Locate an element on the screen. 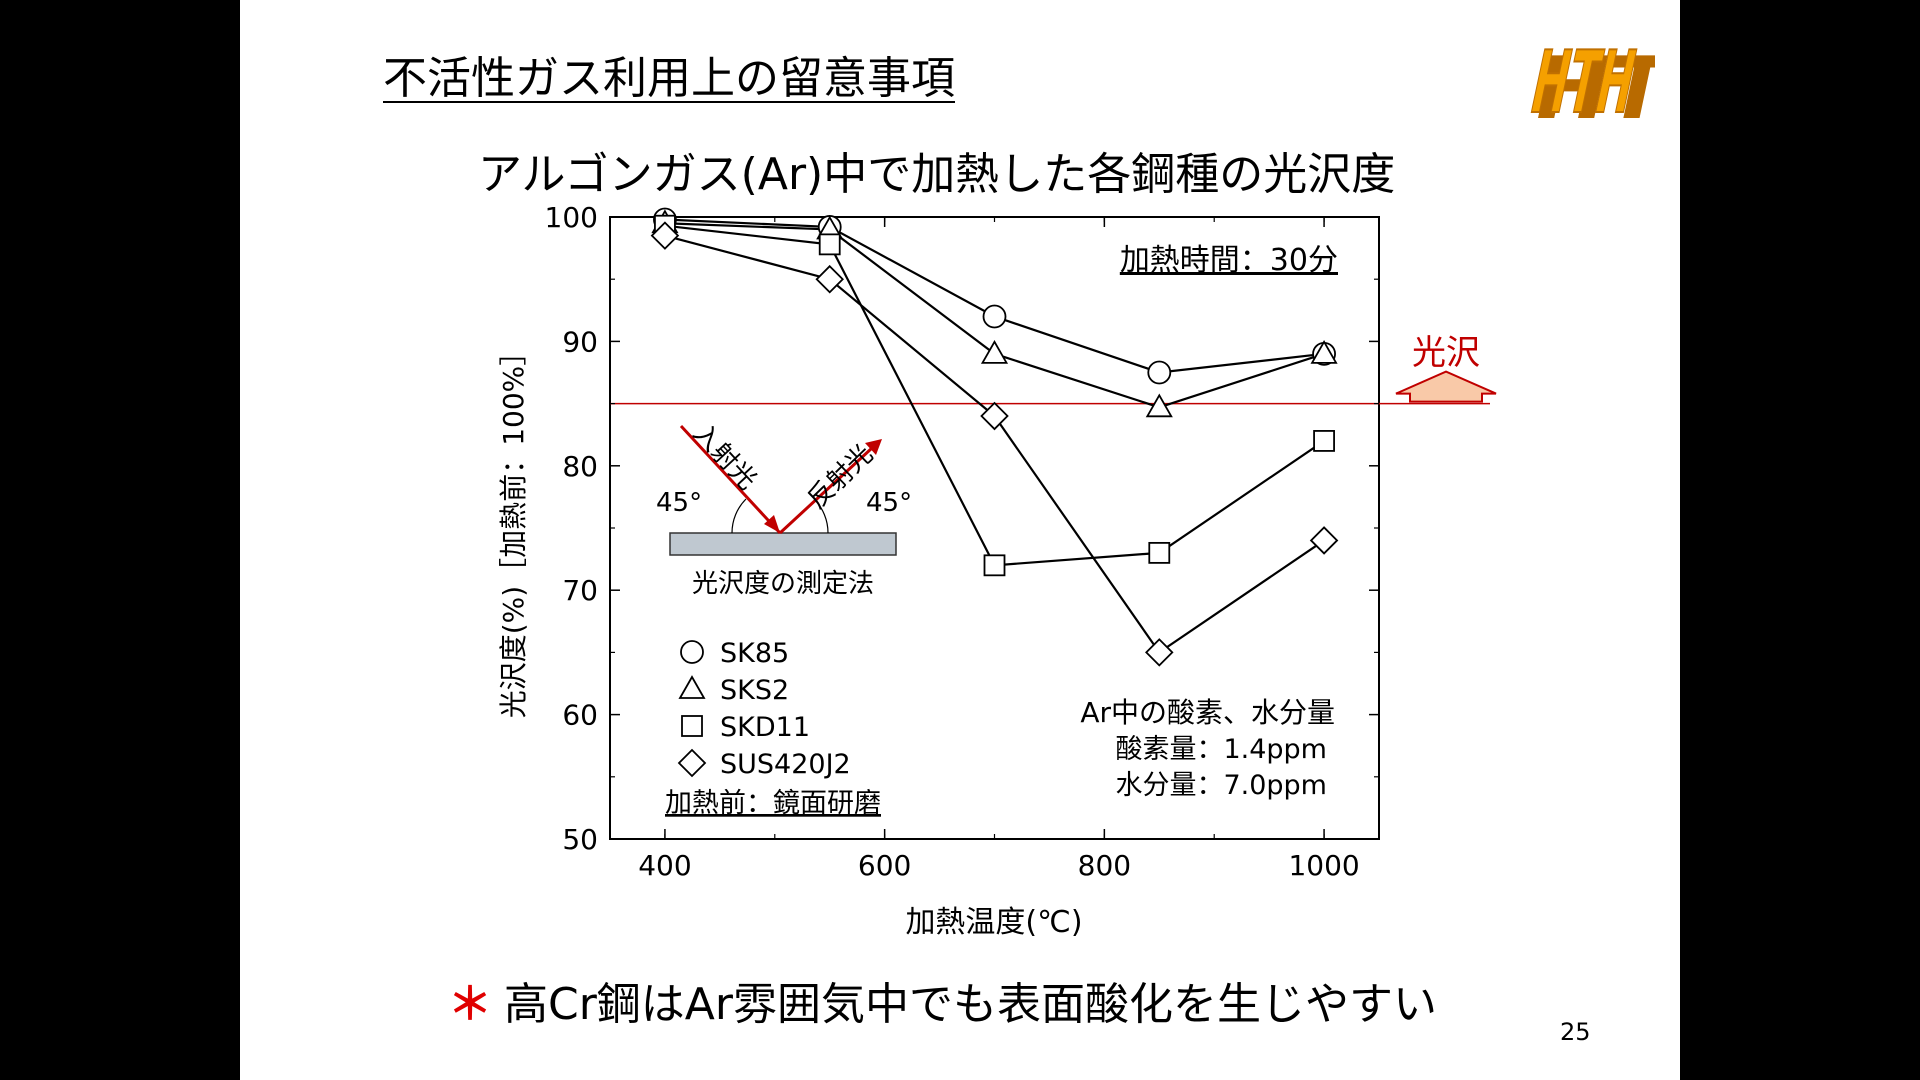  before-heating-note: 加熱前：鏡面研磨 is located at coordinates (773, 803).